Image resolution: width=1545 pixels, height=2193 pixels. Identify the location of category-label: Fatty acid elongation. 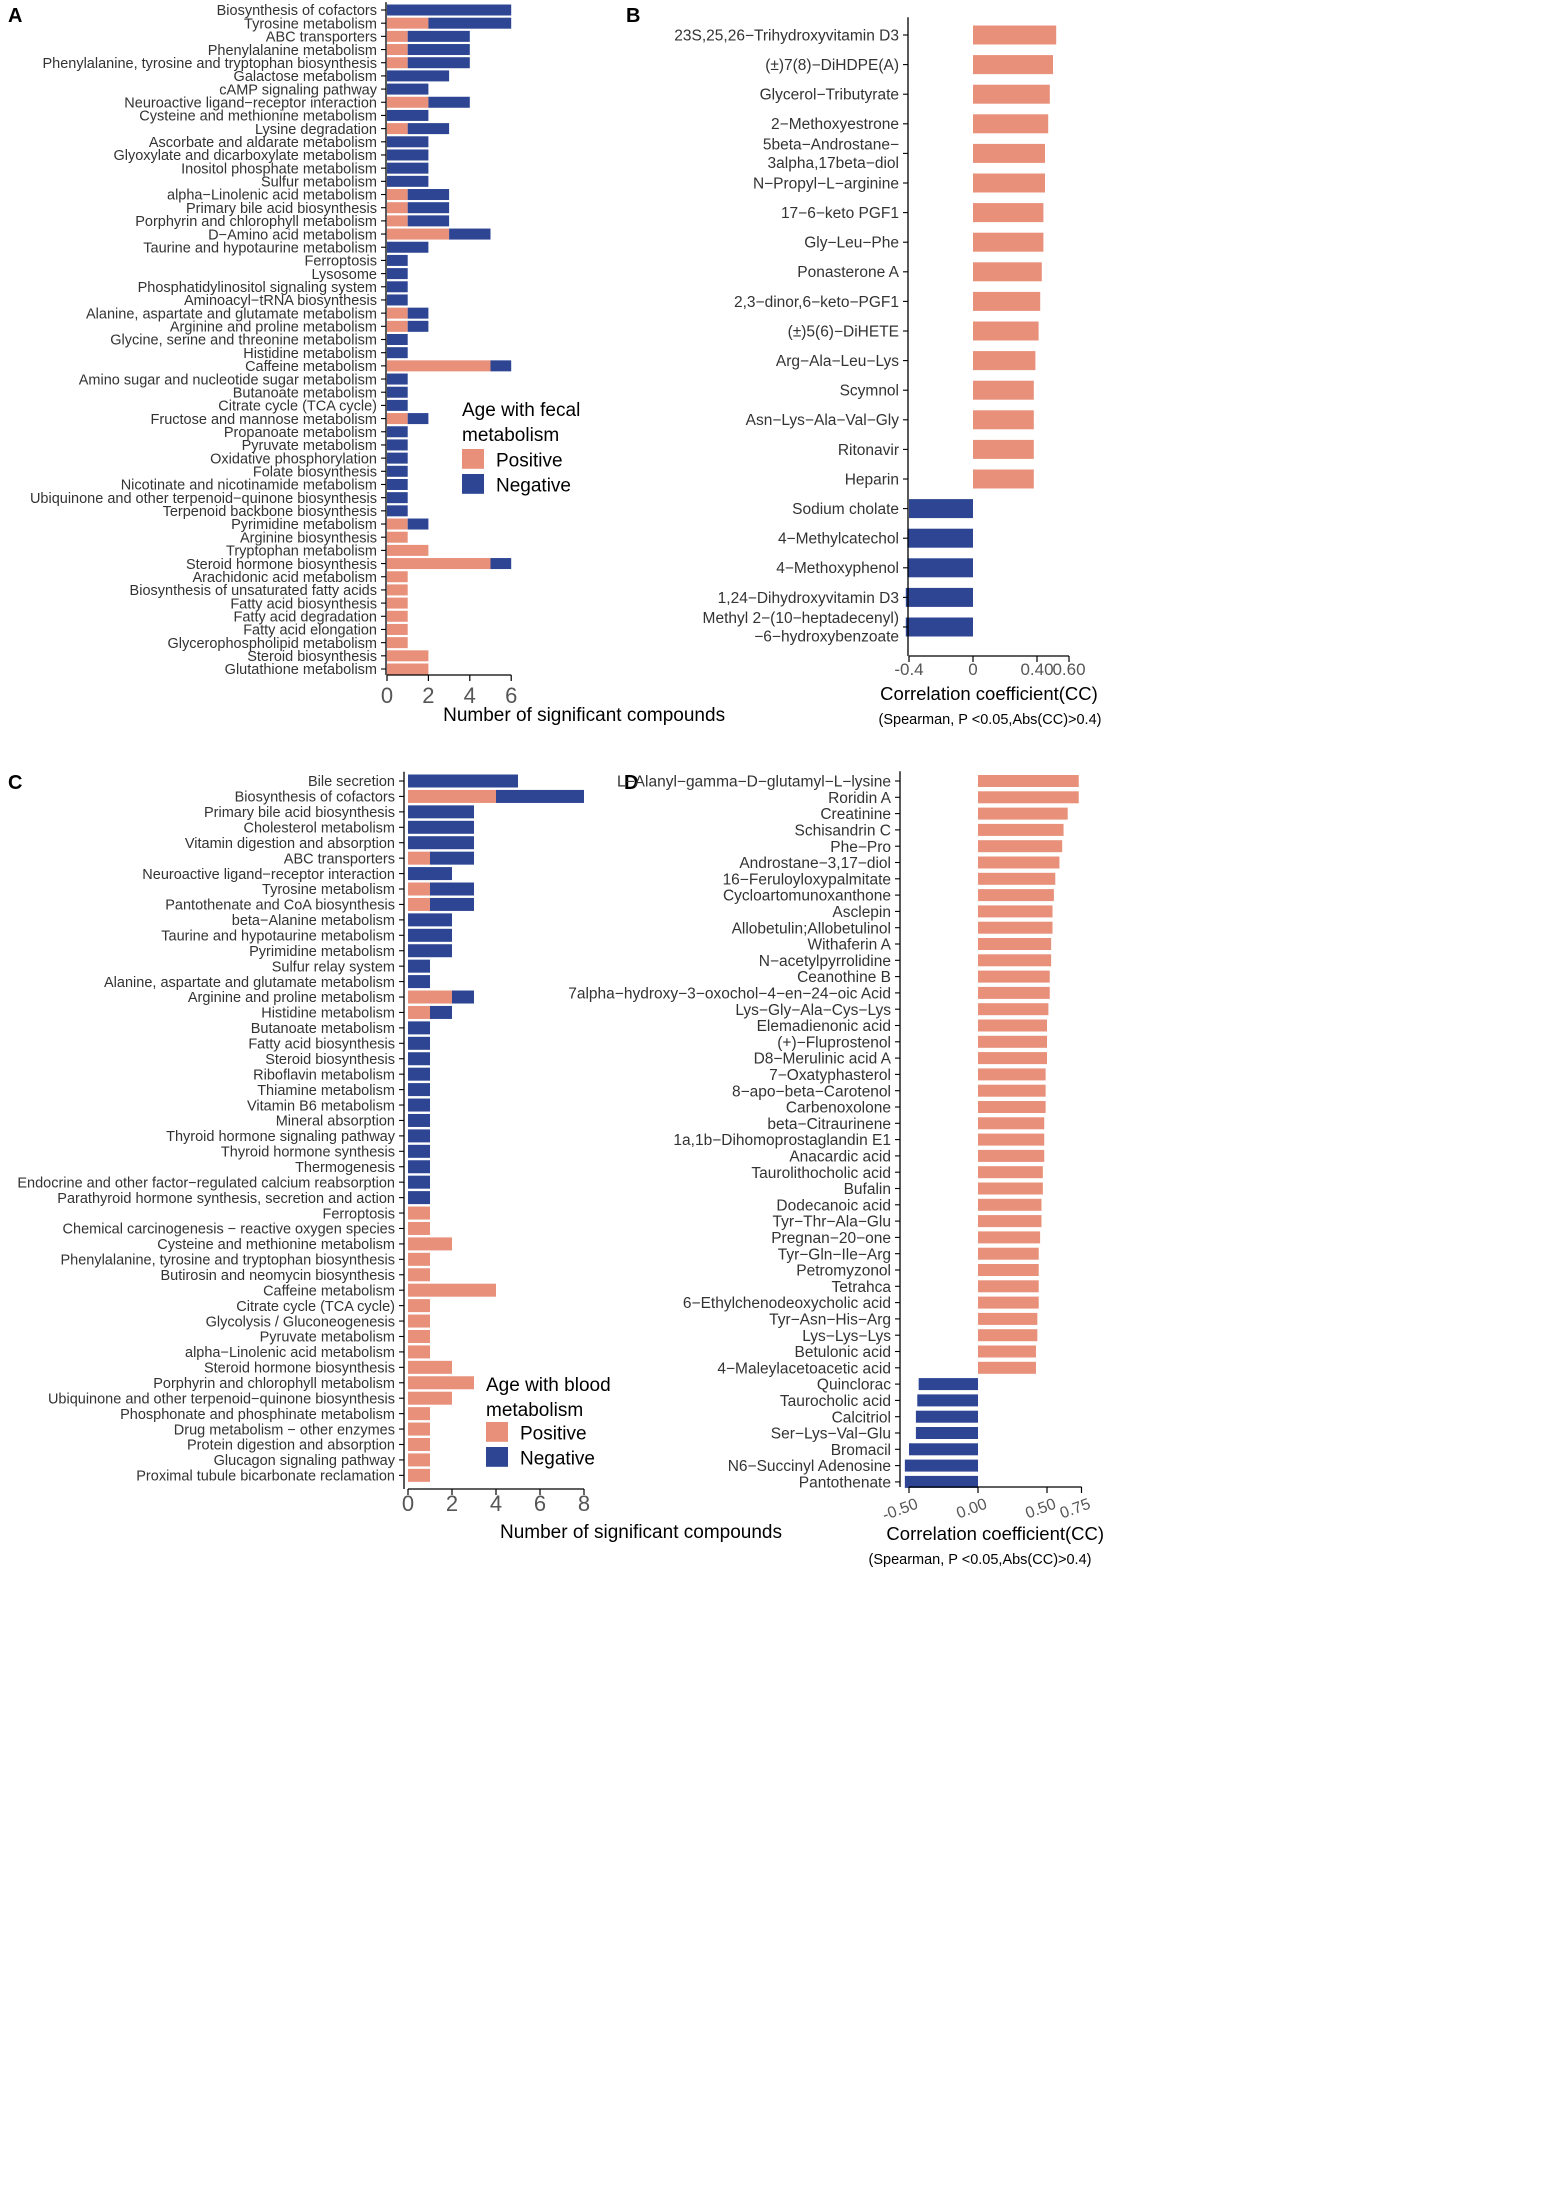
(310, 631).